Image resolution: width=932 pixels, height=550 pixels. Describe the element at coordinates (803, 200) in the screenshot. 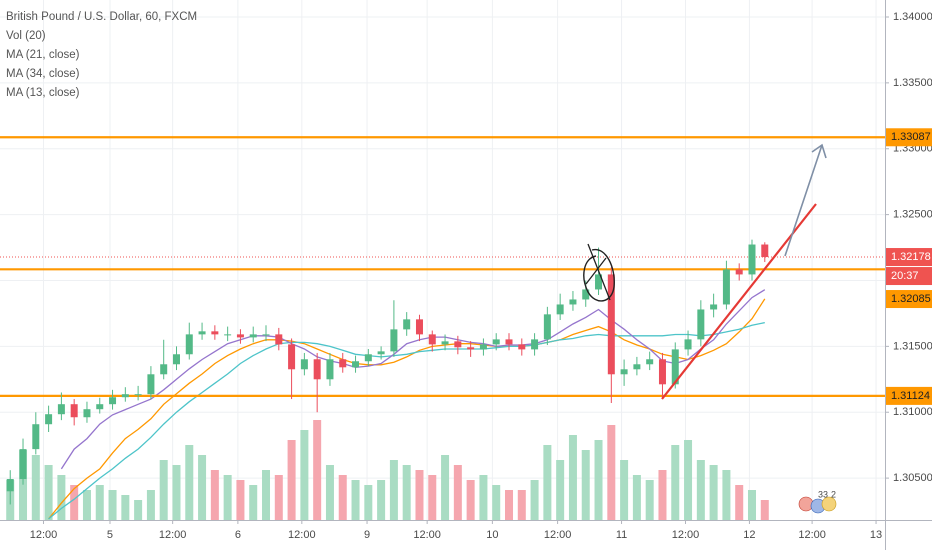

I see `arrow-shaft` at that location.